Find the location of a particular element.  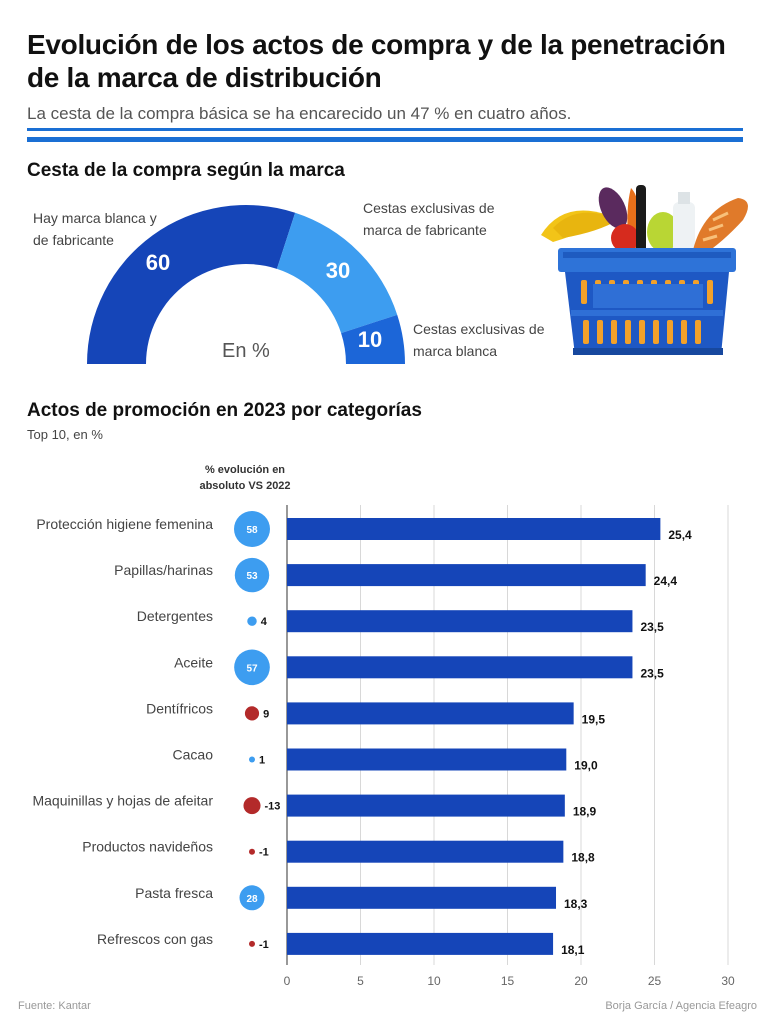

gauge-label-both: Hay marca blanca y de fabricante is located at coordinates (95, 229).